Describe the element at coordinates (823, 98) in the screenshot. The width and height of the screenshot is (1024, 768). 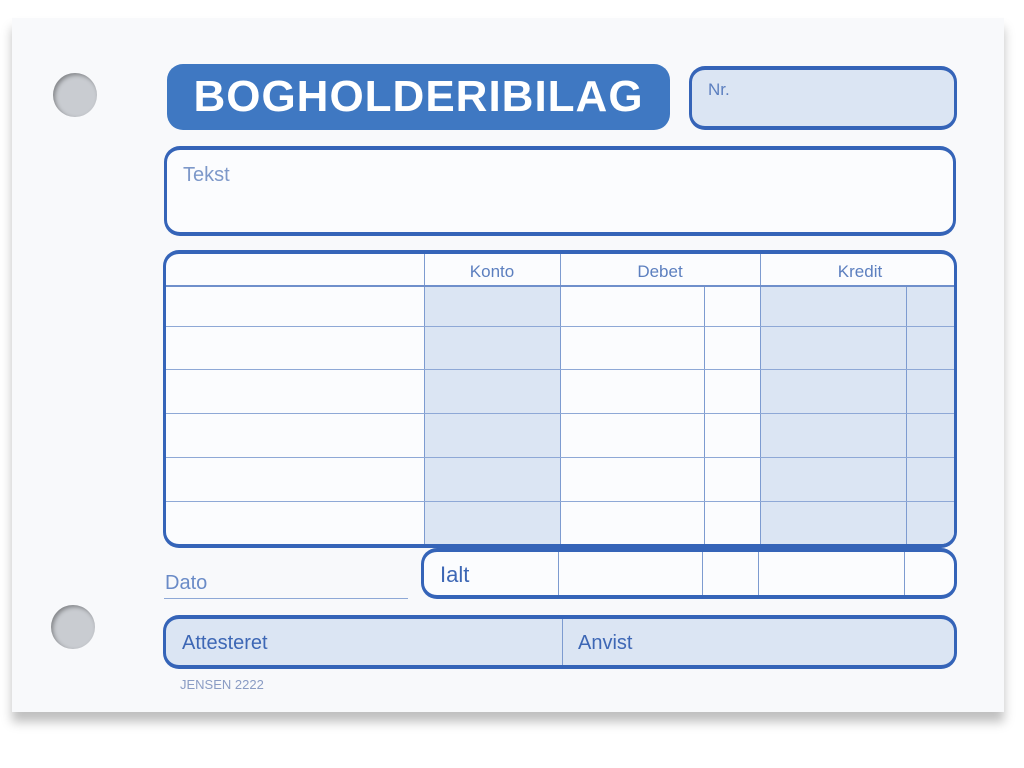
I see `nr-field: Nr.` at that location.